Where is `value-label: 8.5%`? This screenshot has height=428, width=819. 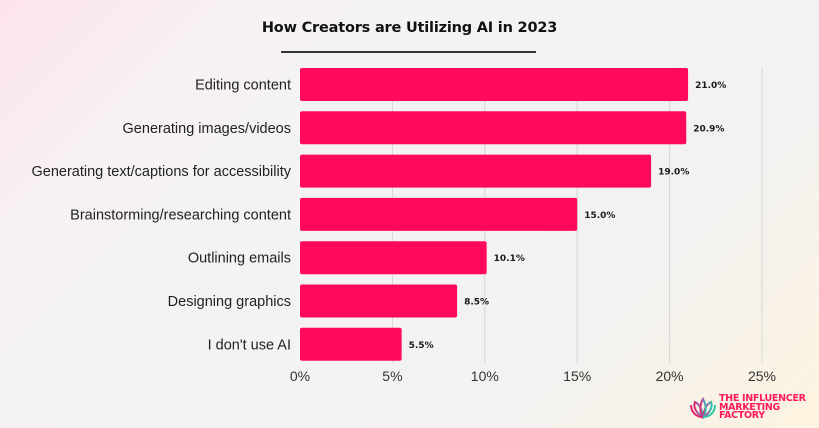
value-label: 8.5% is located at coordinates (476, 303).